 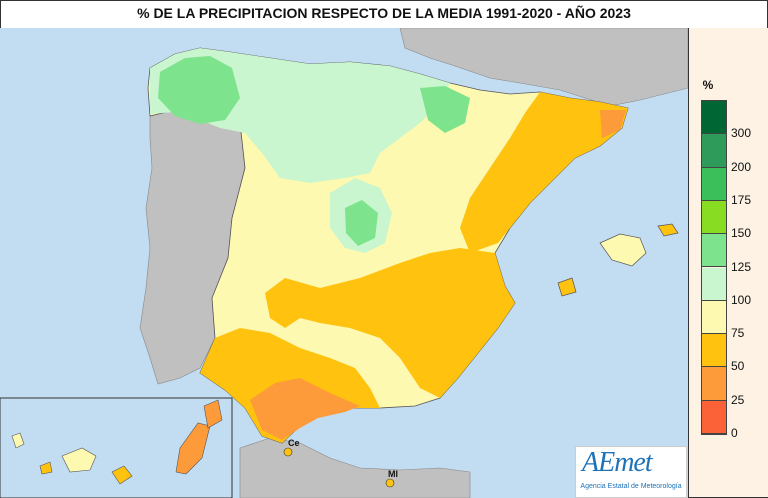 I want to click on aemet-logo: AEmet Agencia Estatal de Meteorología, so click(x=631, y=472).